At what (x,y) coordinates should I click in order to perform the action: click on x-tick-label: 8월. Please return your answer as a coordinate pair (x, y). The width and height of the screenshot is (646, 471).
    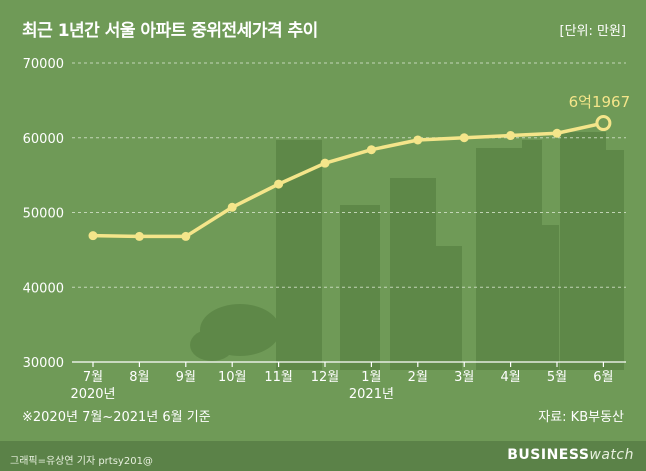
    Looking at the image, I should click on (139, 377).